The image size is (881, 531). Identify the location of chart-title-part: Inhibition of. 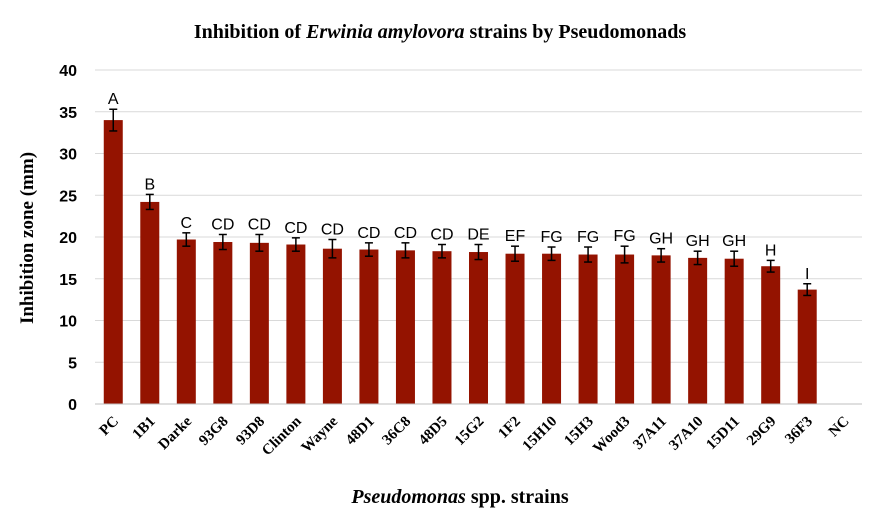
(250, 32).